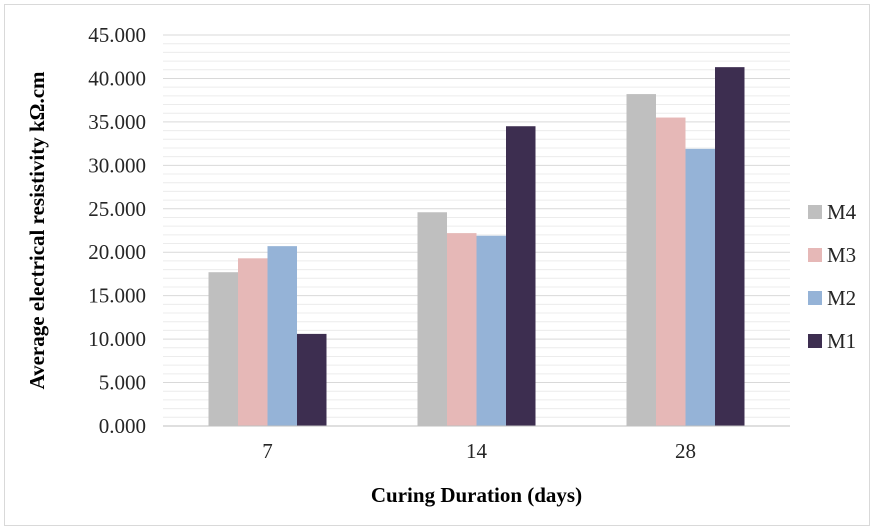  Describe the element at coordinates (841, 298) in the screenshot. I see `legend-label-m2: M2` at that location.